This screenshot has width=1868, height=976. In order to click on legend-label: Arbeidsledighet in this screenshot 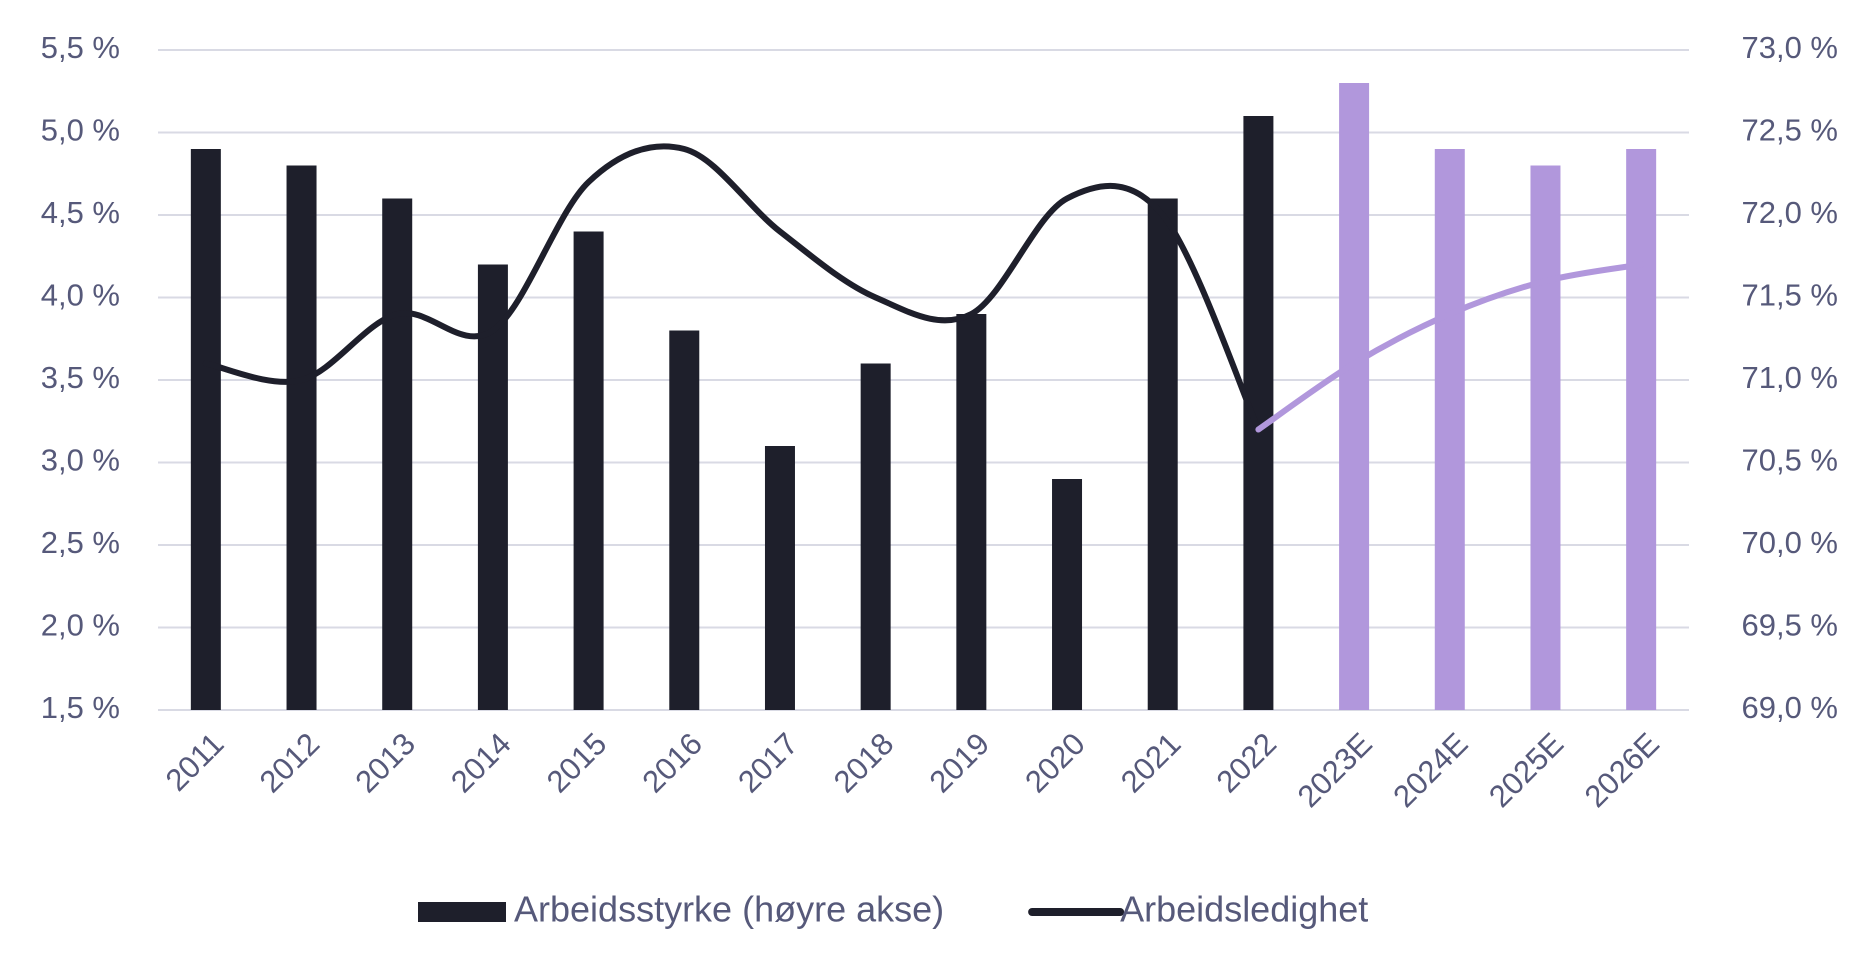, I will do `click(1244, 909)`.